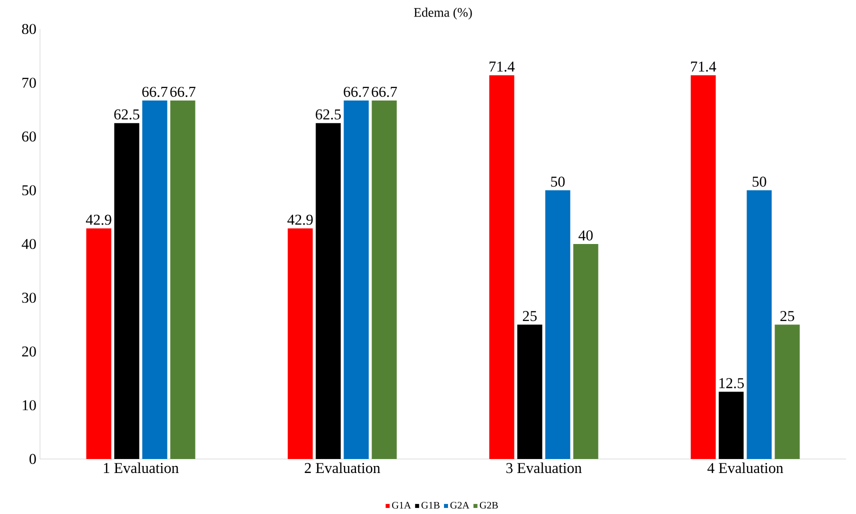 Image resolution: width=856 pixels, height=514 pixels. I want to click on chart-title: Edema (%), so click(443, 14).